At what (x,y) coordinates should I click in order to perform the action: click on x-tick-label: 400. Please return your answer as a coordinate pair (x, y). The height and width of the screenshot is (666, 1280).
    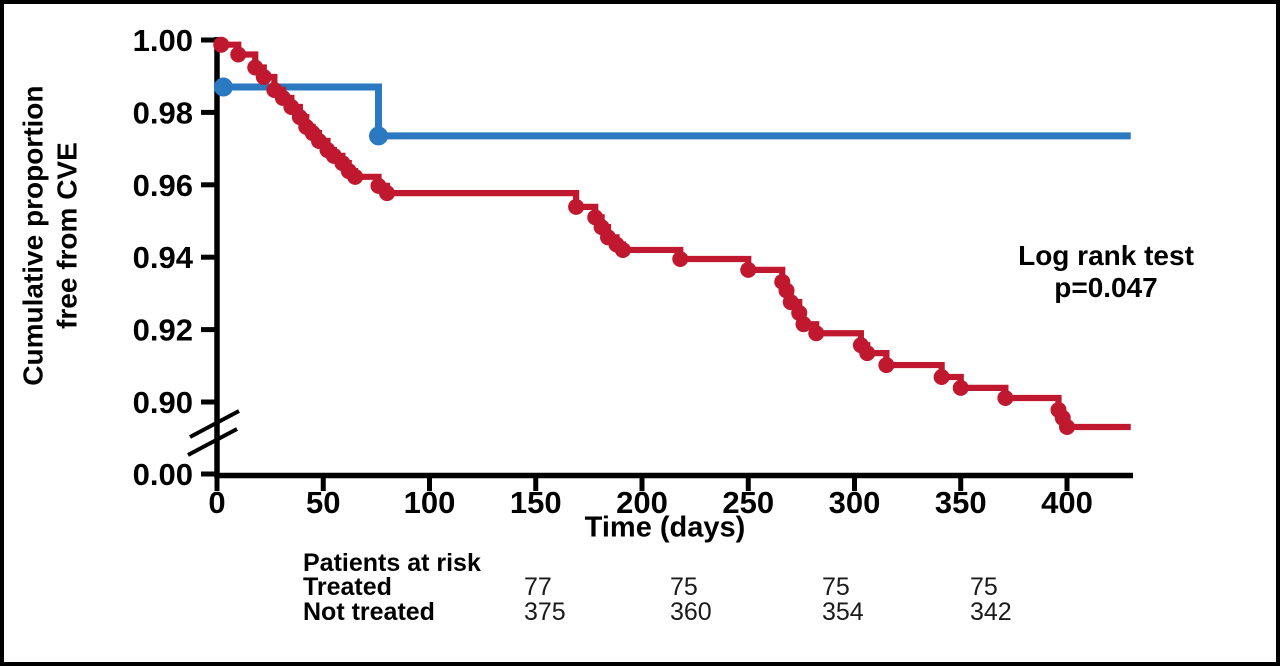
    Looking at the image, I should click on (1067, 502).